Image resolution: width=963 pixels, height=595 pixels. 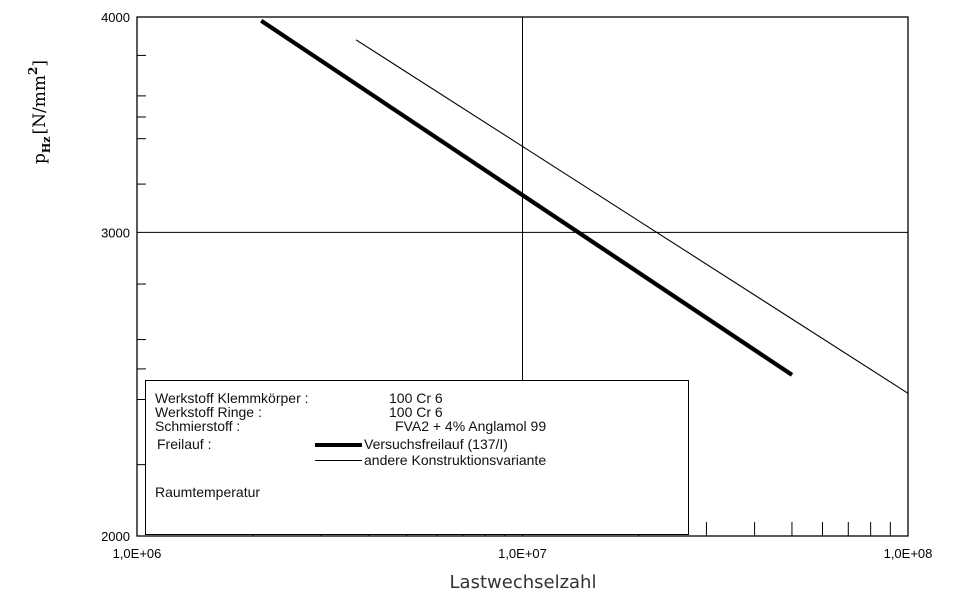 What do you see at coordinates (908, 553) in the screenshot?
I see `x-tick-label: 1,0E+08` at bounding box center [908, 553].